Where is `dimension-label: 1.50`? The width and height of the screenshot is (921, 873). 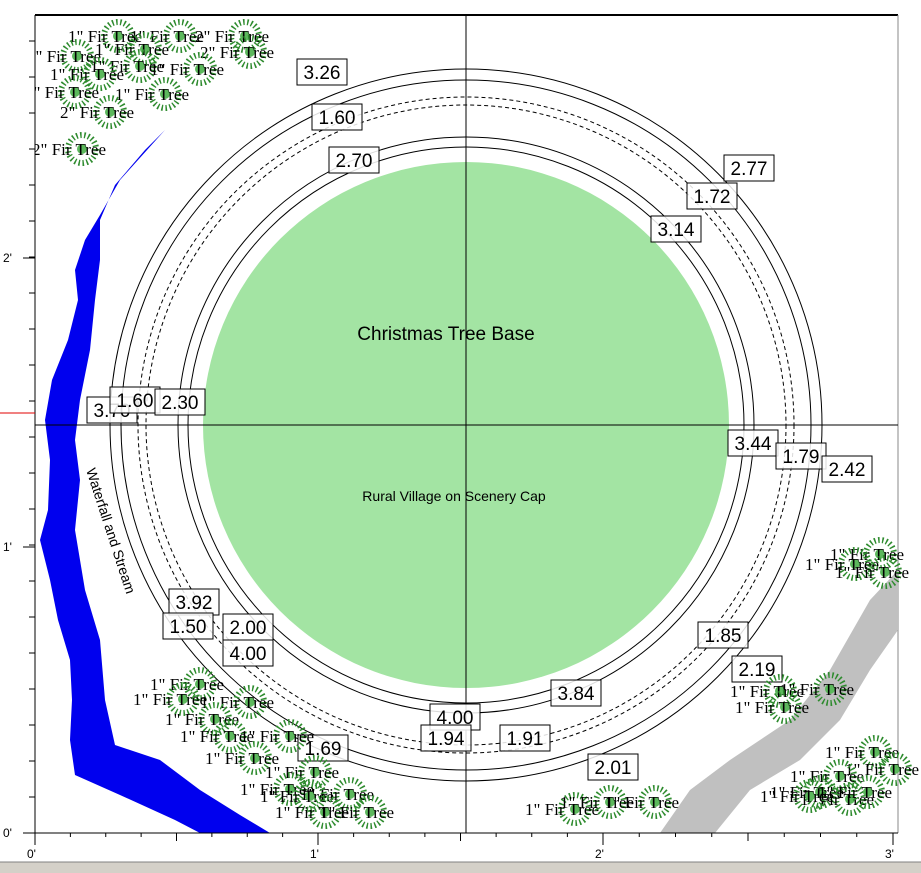
dimension-label: 1.50 is located at coordinates (188, 627).